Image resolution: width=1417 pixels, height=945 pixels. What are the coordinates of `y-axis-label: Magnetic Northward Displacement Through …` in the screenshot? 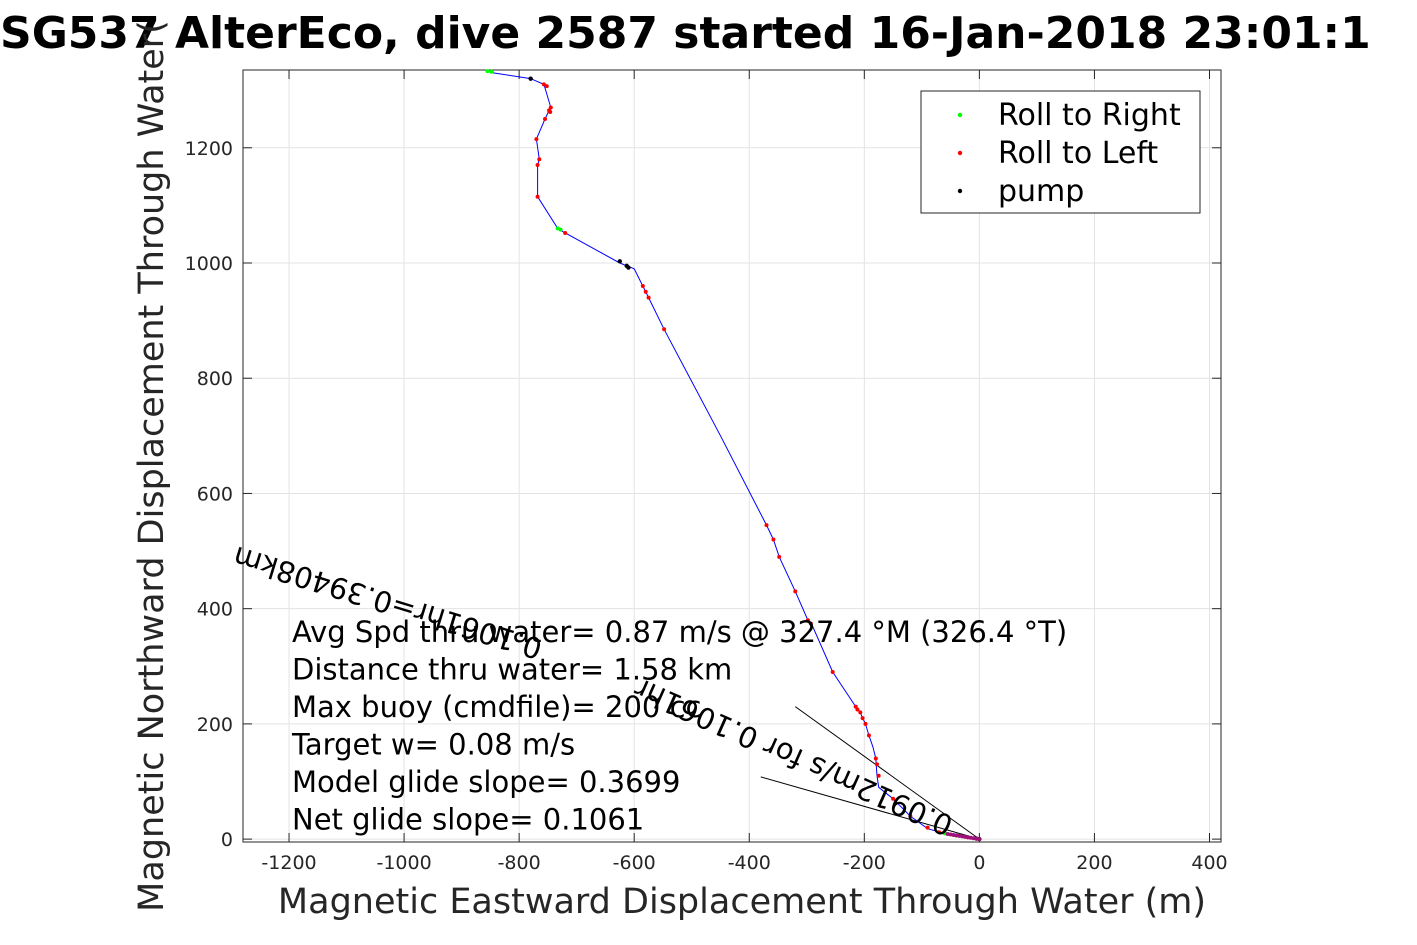 It's located at (152, 466).